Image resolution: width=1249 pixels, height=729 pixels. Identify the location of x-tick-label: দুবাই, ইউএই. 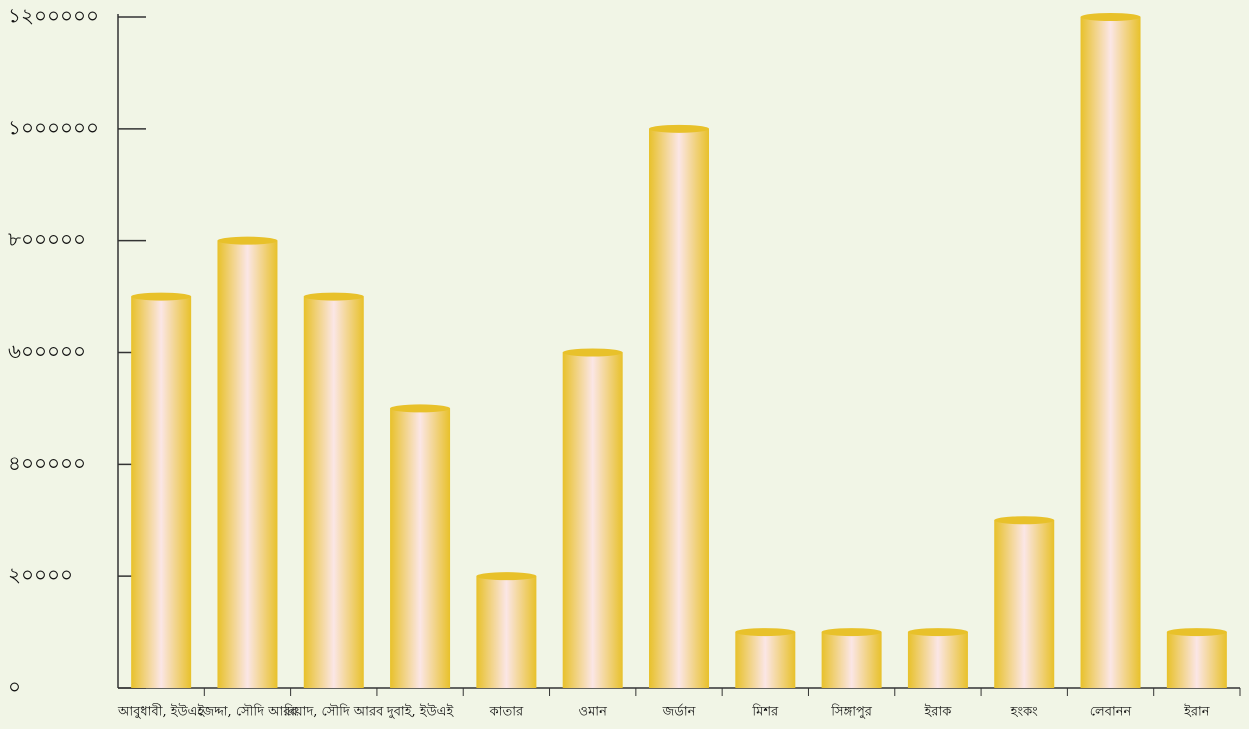
(420, 712).